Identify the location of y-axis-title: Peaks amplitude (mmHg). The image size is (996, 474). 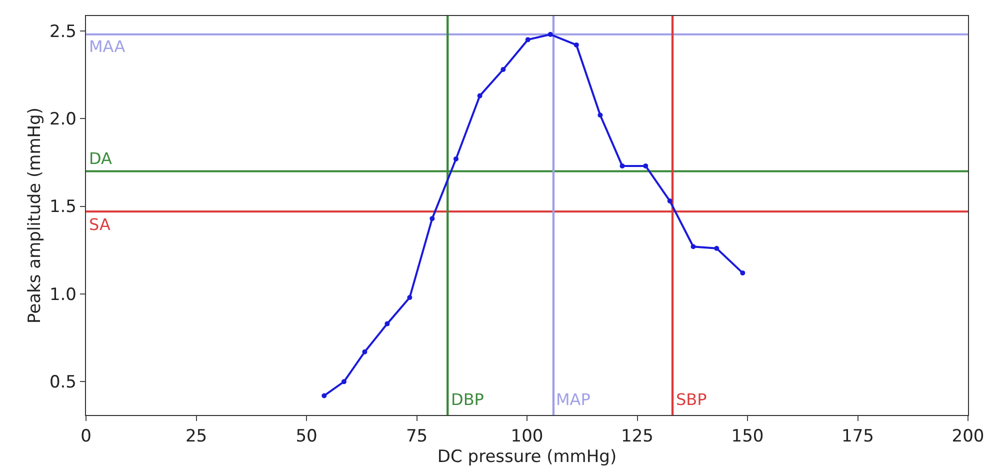
(35, 216).